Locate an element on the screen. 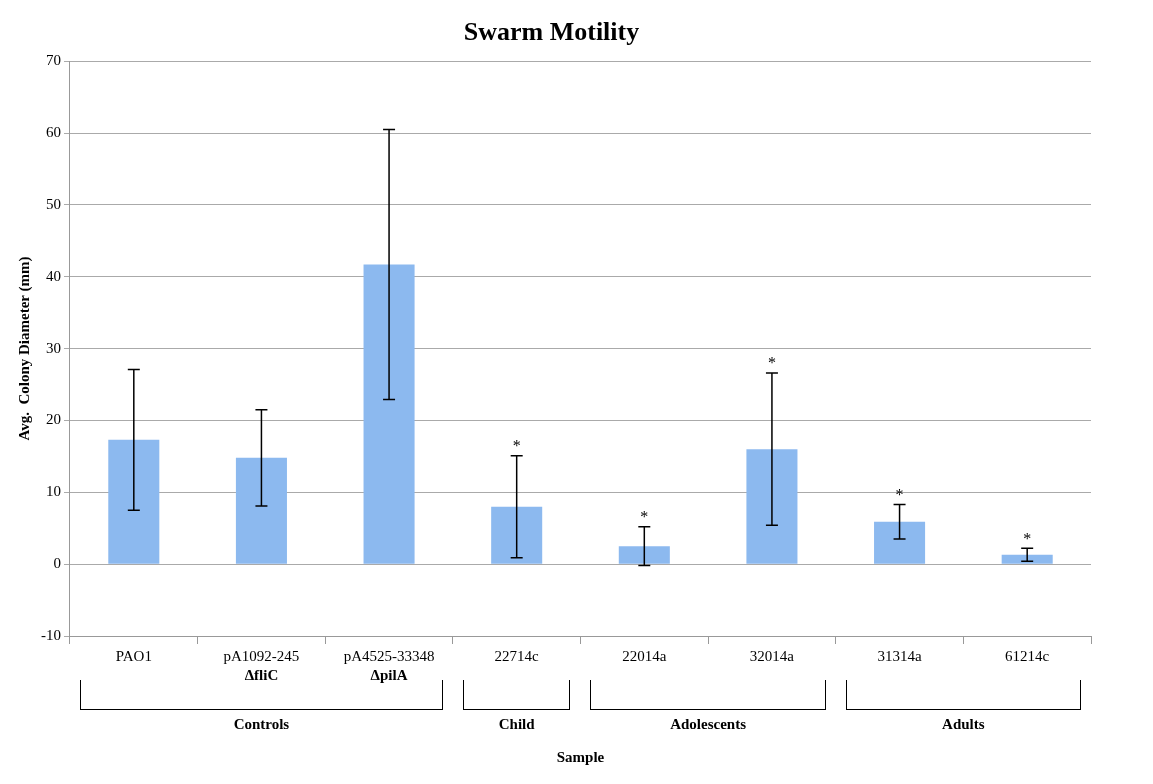 The width and height of the screenshot is (1153, 784). y-tick-label: 30 is located at coordinates (53, 347).